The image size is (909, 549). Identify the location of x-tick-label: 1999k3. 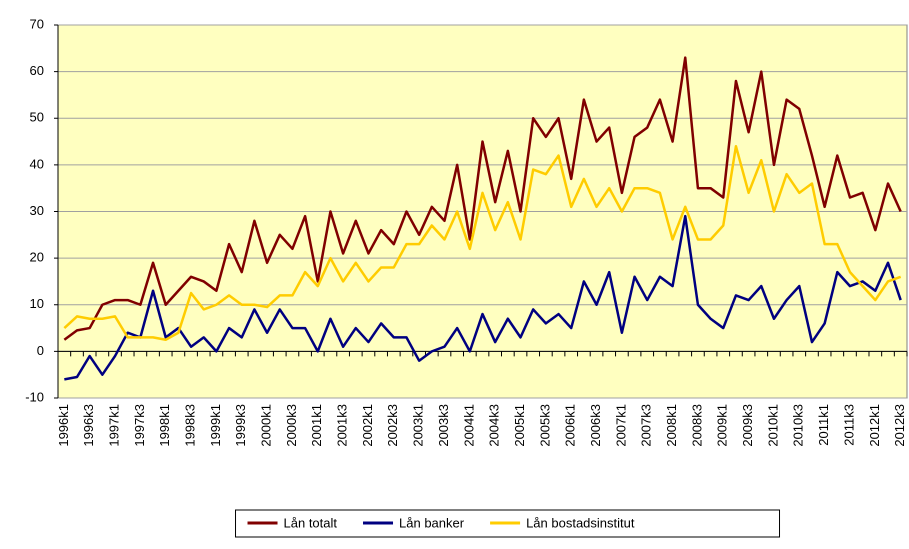
(240, 425).